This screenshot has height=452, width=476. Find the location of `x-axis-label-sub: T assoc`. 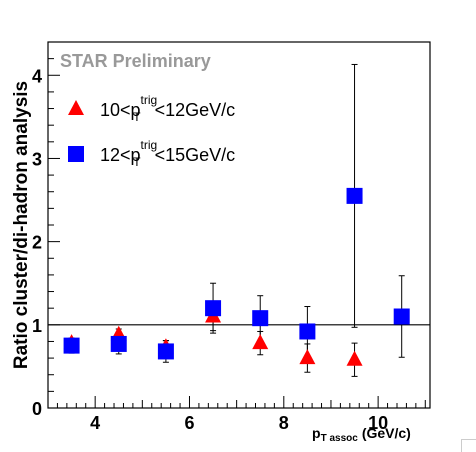

x-axis-label-sub: T assoc is located at coordinates (340, 438).